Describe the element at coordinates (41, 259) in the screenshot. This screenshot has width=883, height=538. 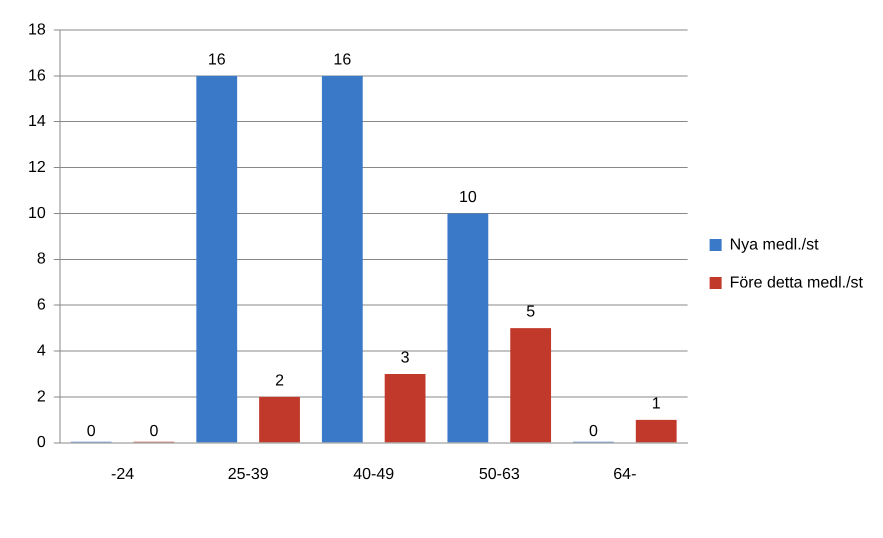
I see `y-tick-label: 8` at that location.